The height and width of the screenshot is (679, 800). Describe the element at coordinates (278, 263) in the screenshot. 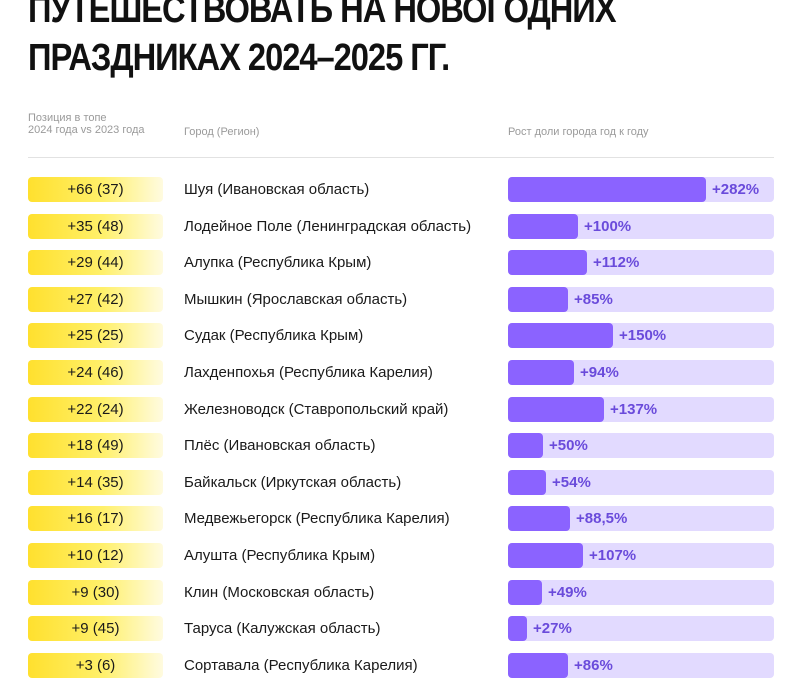

I see `city-label: Алупка (Республика Крым)` at that location.